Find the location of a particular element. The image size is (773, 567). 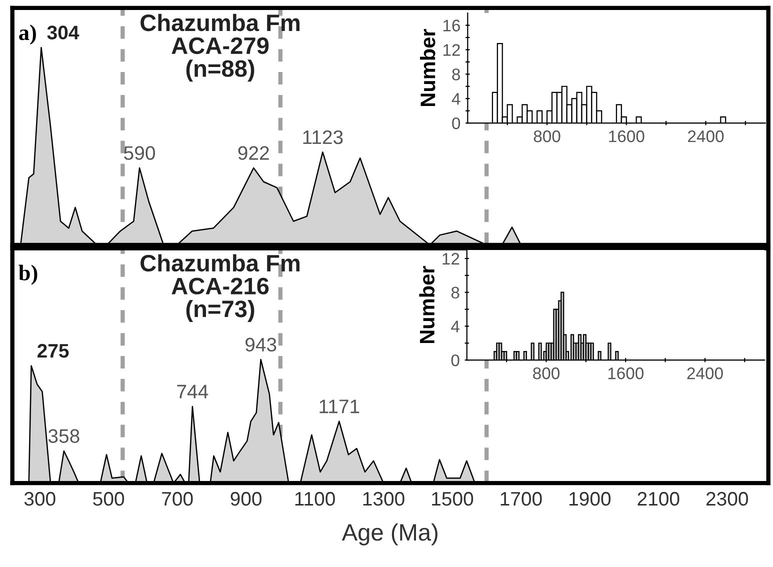

x-tick-label: 300 is located at coordinates (40, 499).